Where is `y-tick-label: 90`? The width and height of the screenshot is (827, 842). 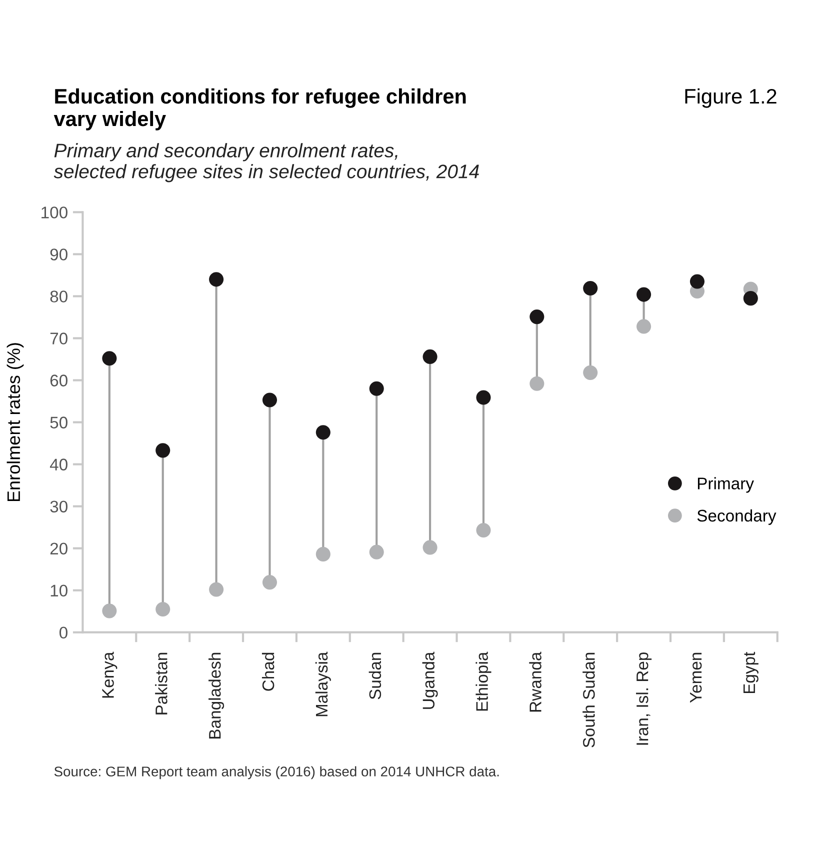 y-tick-label: 90 is located at coordinates (59, 254).